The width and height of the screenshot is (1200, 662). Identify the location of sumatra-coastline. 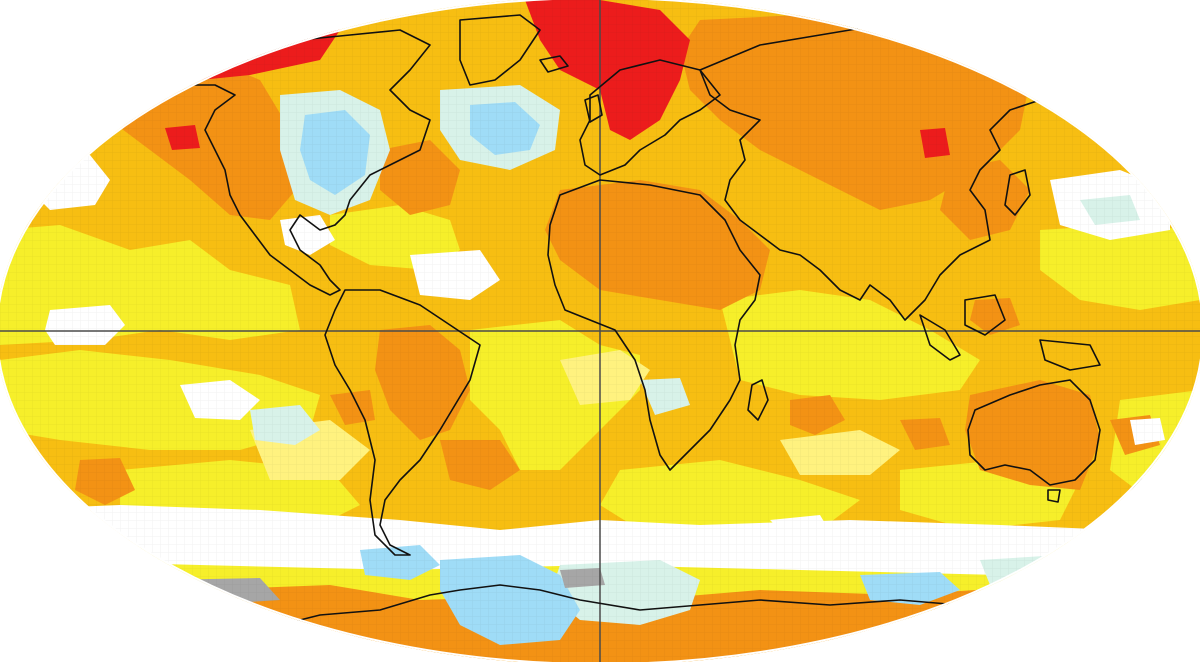
(940, 337).